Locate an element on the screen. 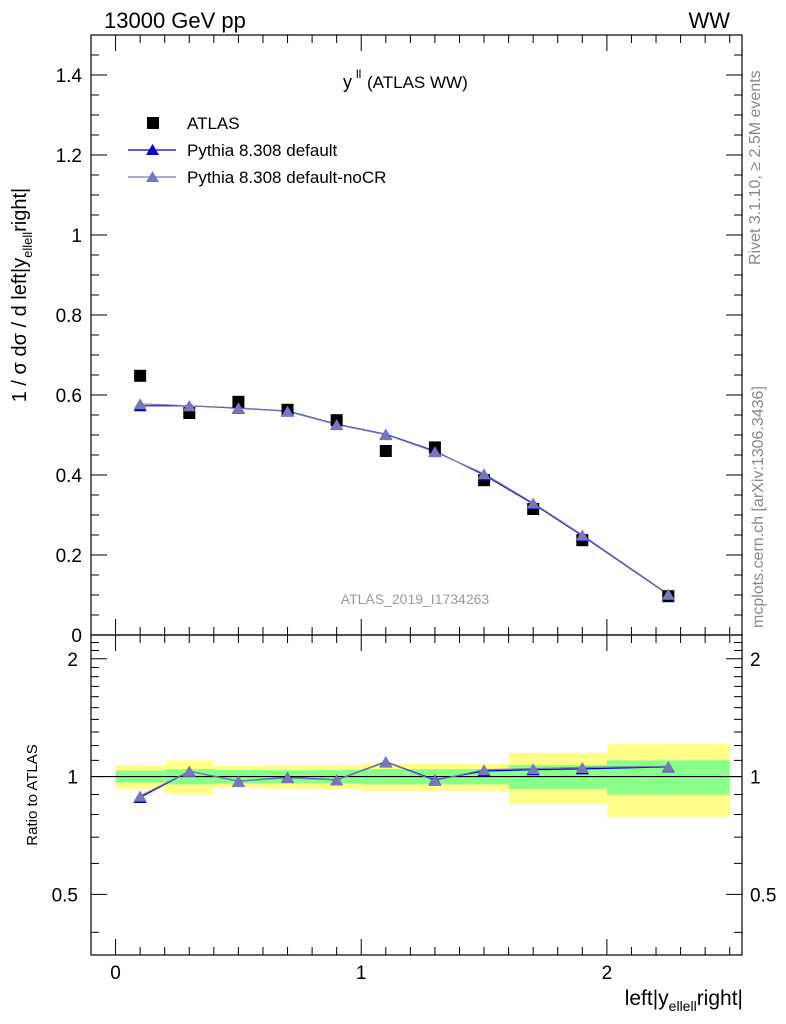 This screenshot has height=1024, width=786. ratio-xtick-label: 2 is located at coordinates (607, 973).